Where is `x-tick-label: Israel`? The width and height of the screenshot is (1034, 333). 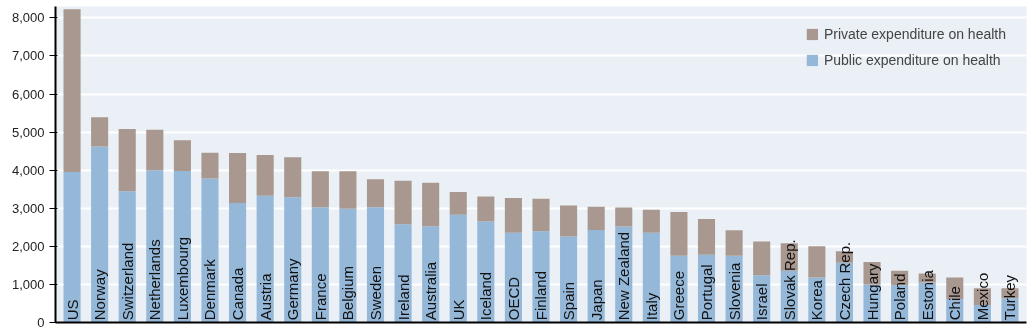 x-tick-label: Israel is located at coordinates (762, 302).